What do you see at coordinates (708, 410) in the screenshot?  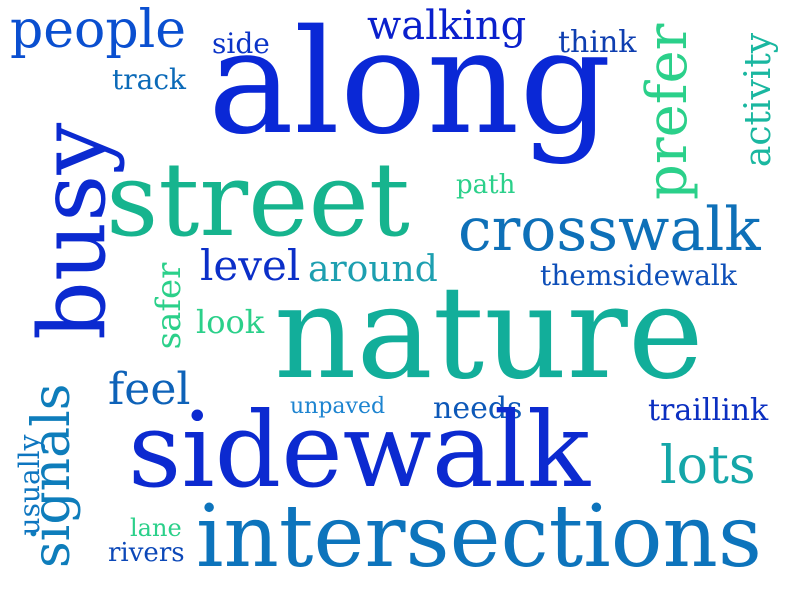 I see `word-traillink: traillink` at bounding box center [708, 410].